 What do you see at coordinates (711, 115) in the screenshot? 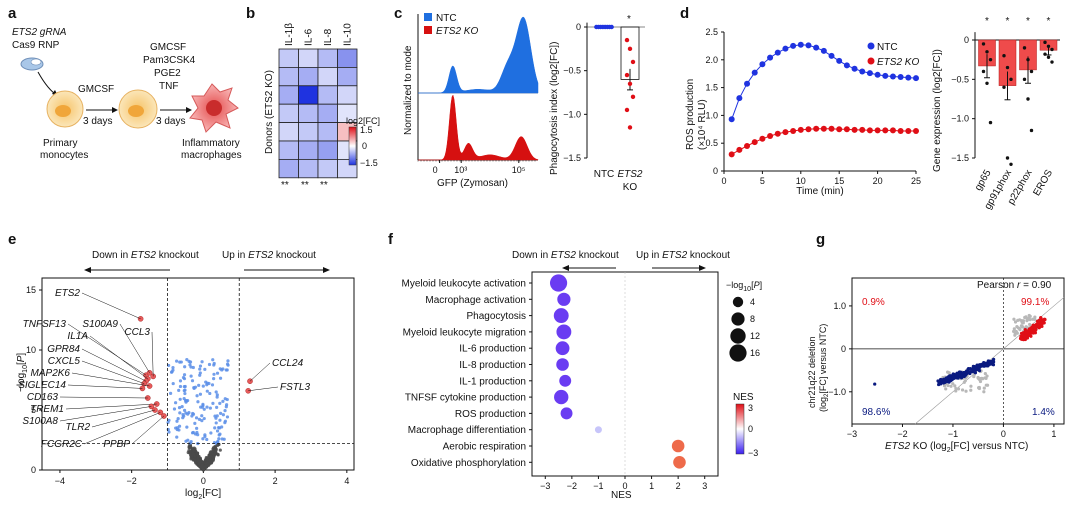
I see `y-tick-label: 1.0` at bounding box center [711, 115].